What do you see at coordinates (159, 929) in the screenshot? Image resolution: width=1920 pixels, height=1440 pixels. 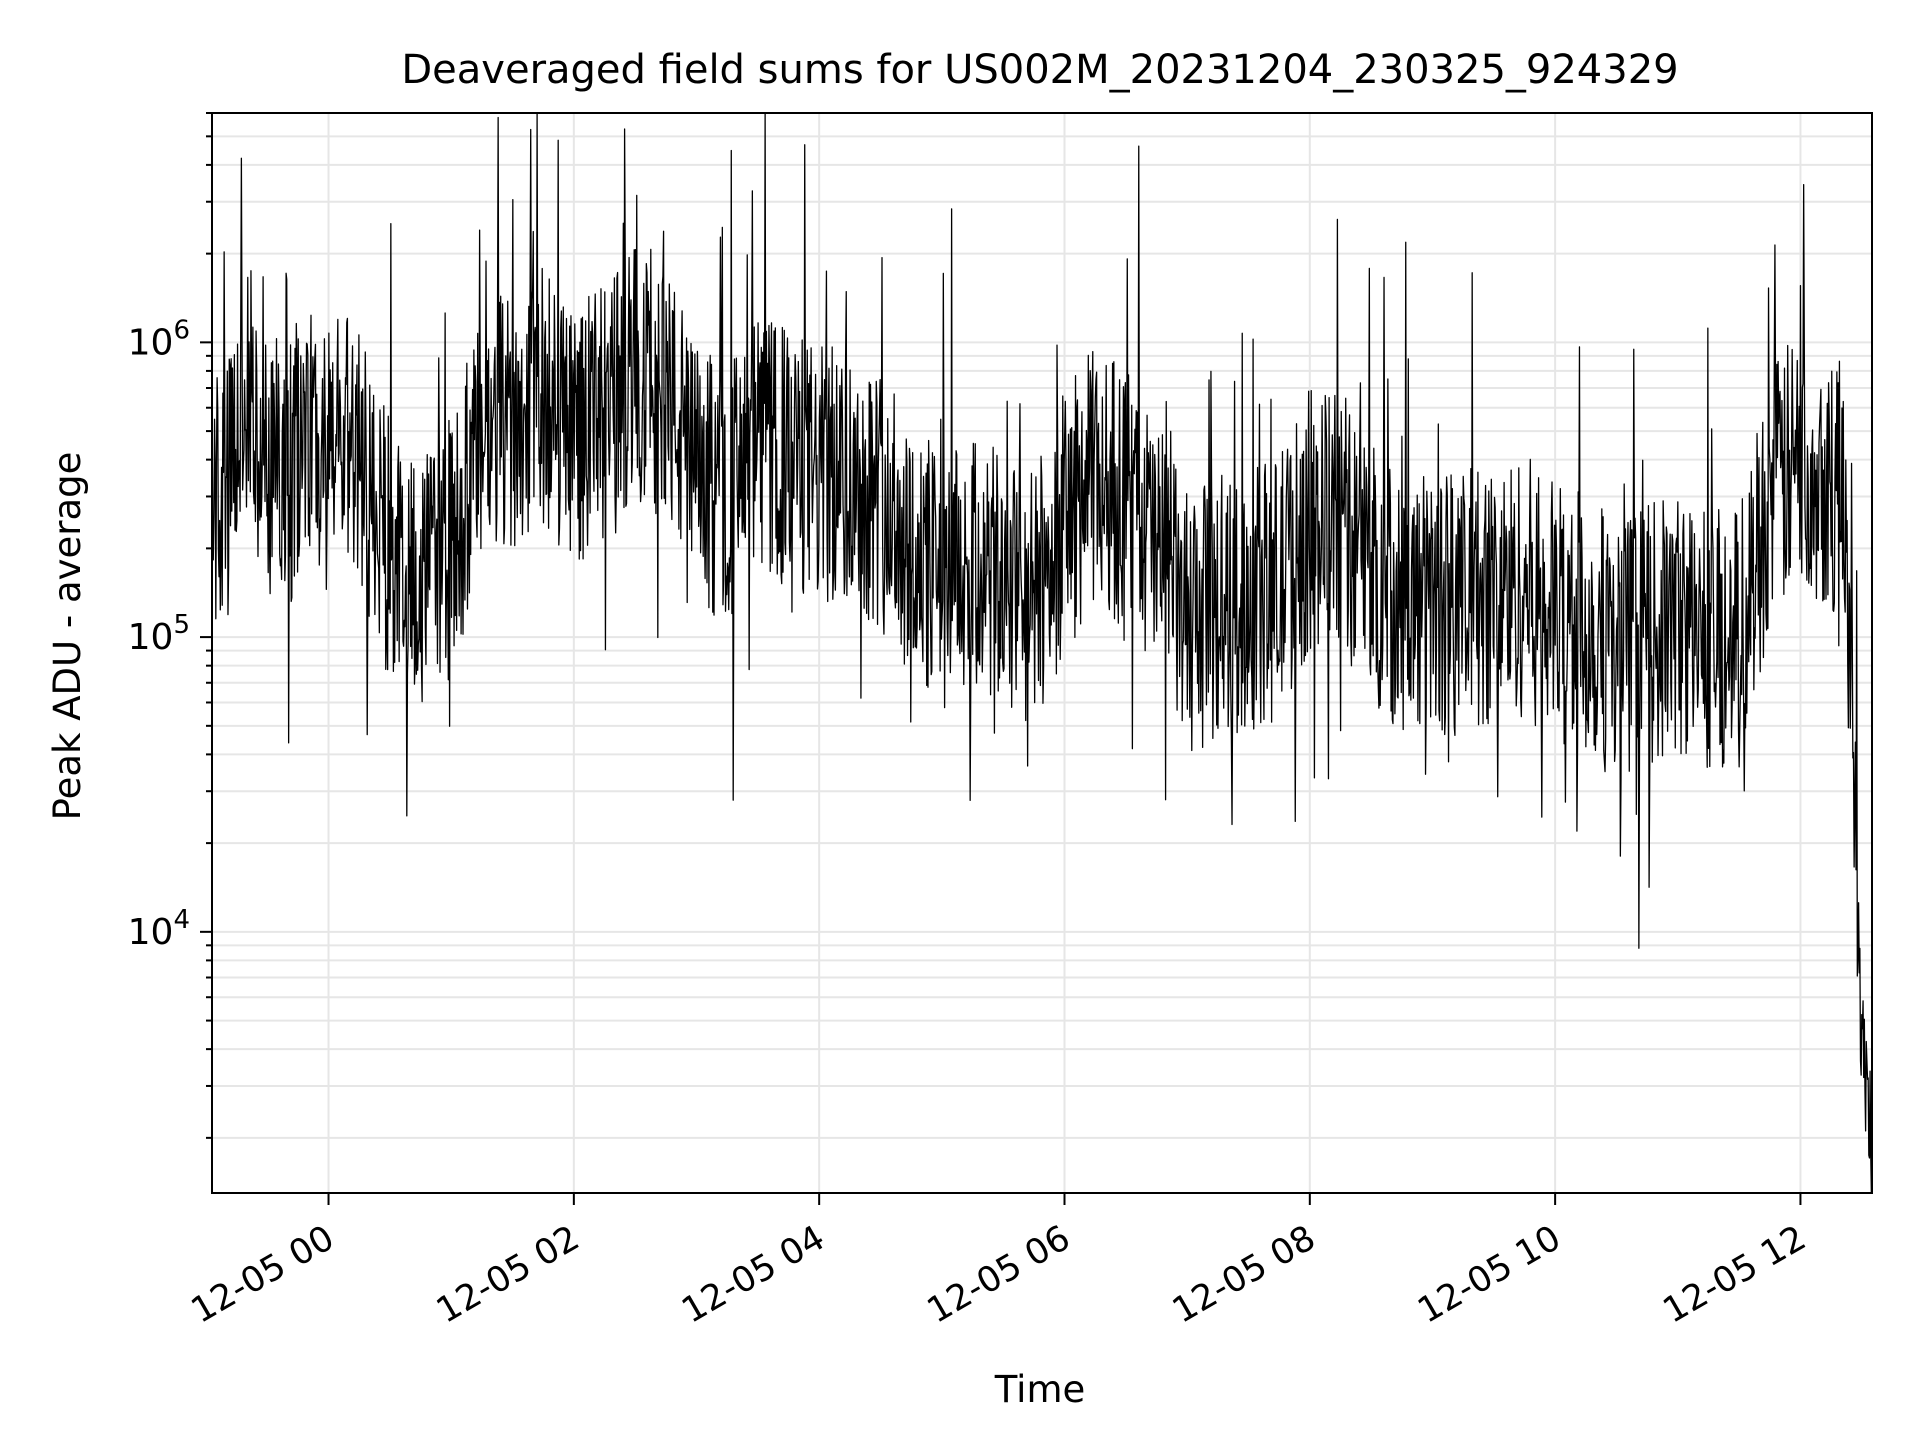 I see `y-tick-label: 10⁴` at bounding box center [159, 929].